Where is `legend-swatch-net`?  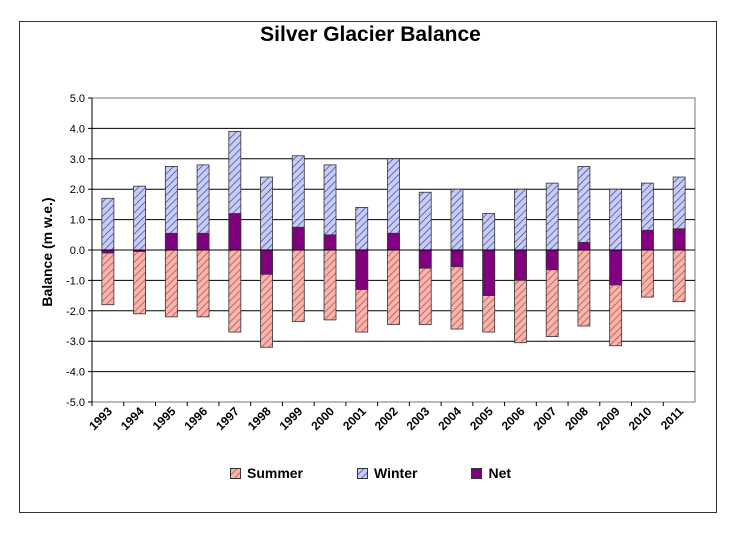 legend-swatch-net is located at coordinates (477, 473).